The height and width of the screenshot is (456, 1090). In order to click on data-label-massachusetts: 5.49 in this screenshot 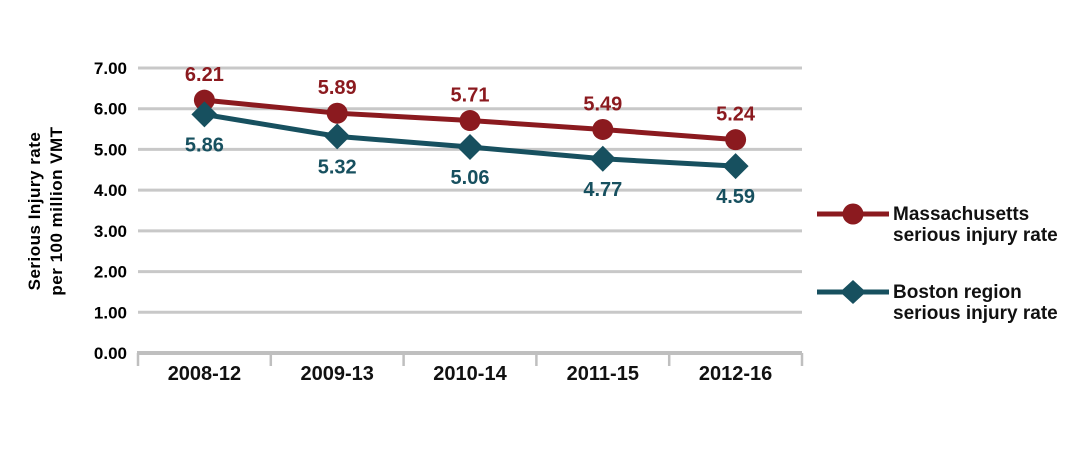, I will do `click(602, 104)`.